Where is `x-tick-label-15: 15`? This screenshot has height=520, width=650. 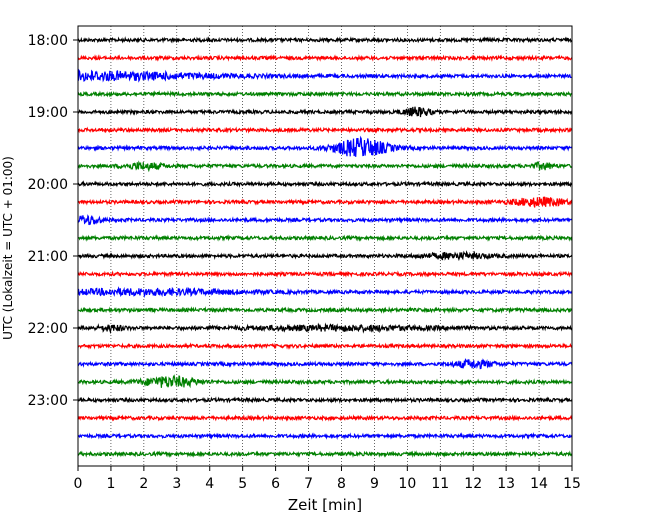 x-tick-label-15: 15 is located at coordinates (572, 484).